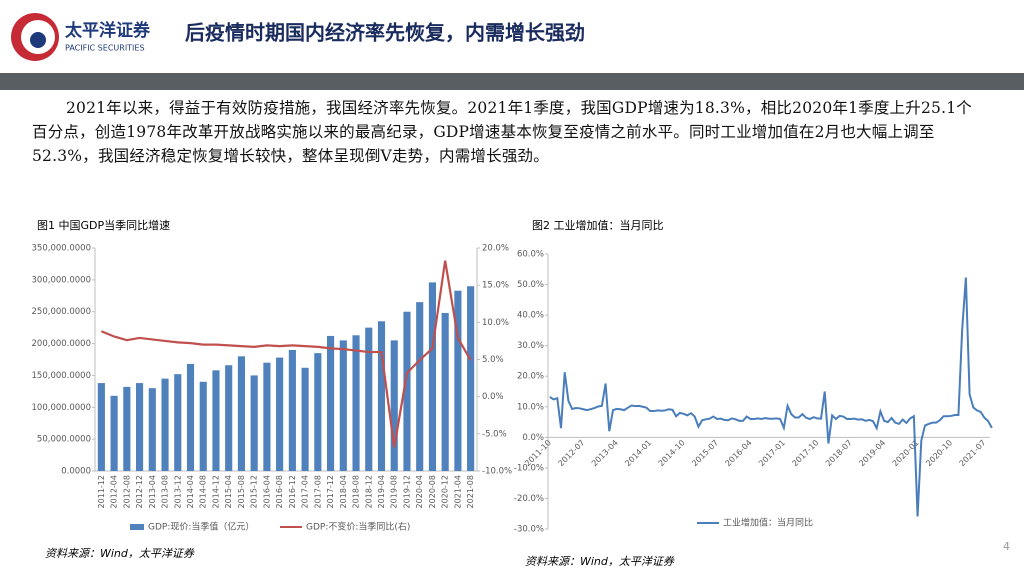 This screenshot has width=1024, height=576. Describe the element at coordinates (394, 491) in the screenshot. I see `x-tick-label: 2019-08` at that location.